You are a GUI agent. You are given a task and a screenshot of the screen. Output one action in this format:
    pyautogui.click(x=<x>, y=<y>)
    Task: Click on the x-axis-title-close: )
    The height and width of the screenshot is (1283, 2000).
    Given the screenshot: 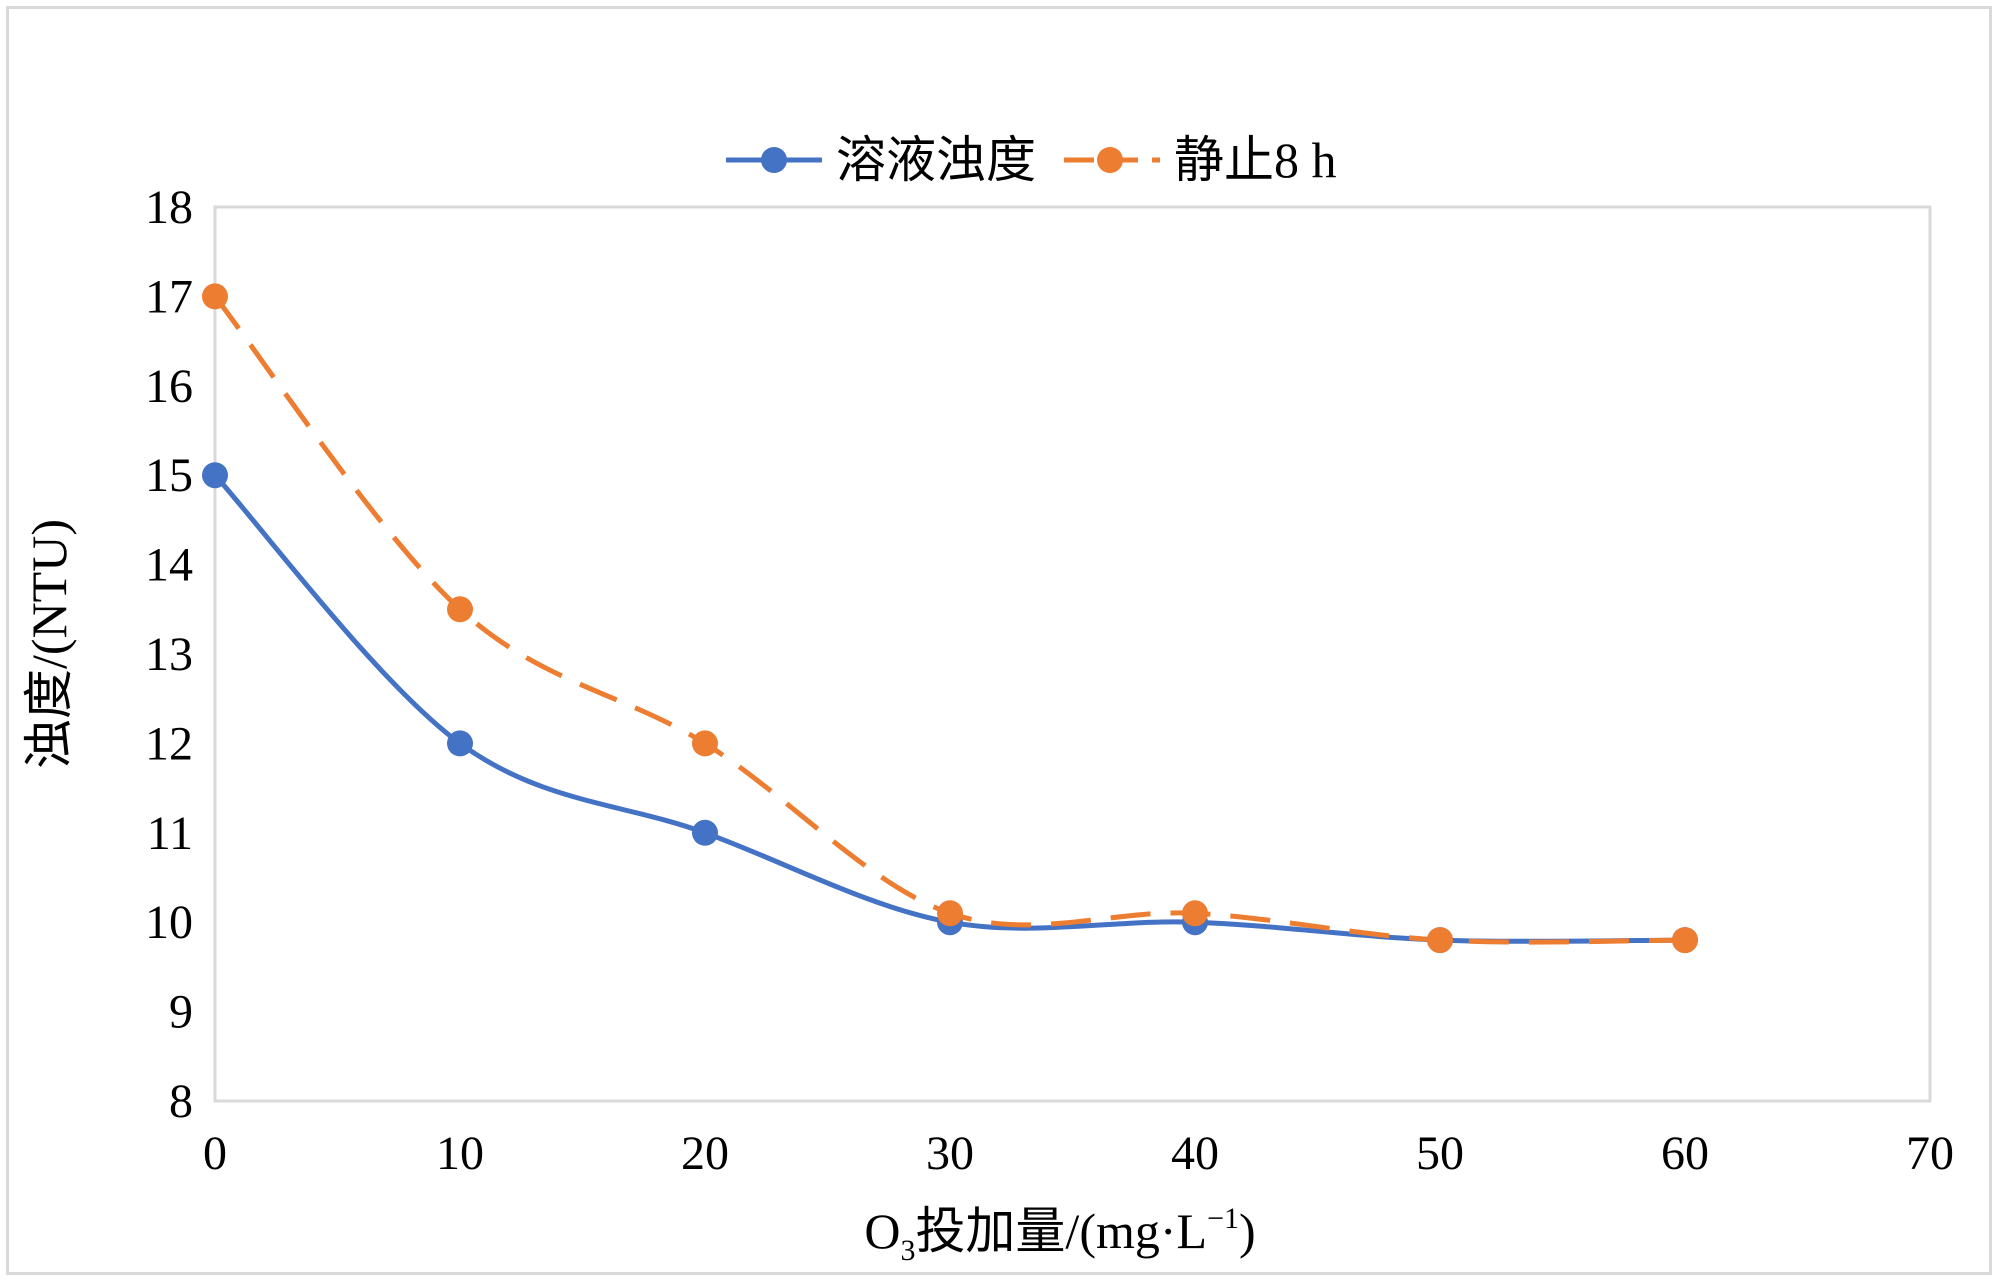 What is the action you would take?
    pyautogui.click(x=1247, y=1231)
    